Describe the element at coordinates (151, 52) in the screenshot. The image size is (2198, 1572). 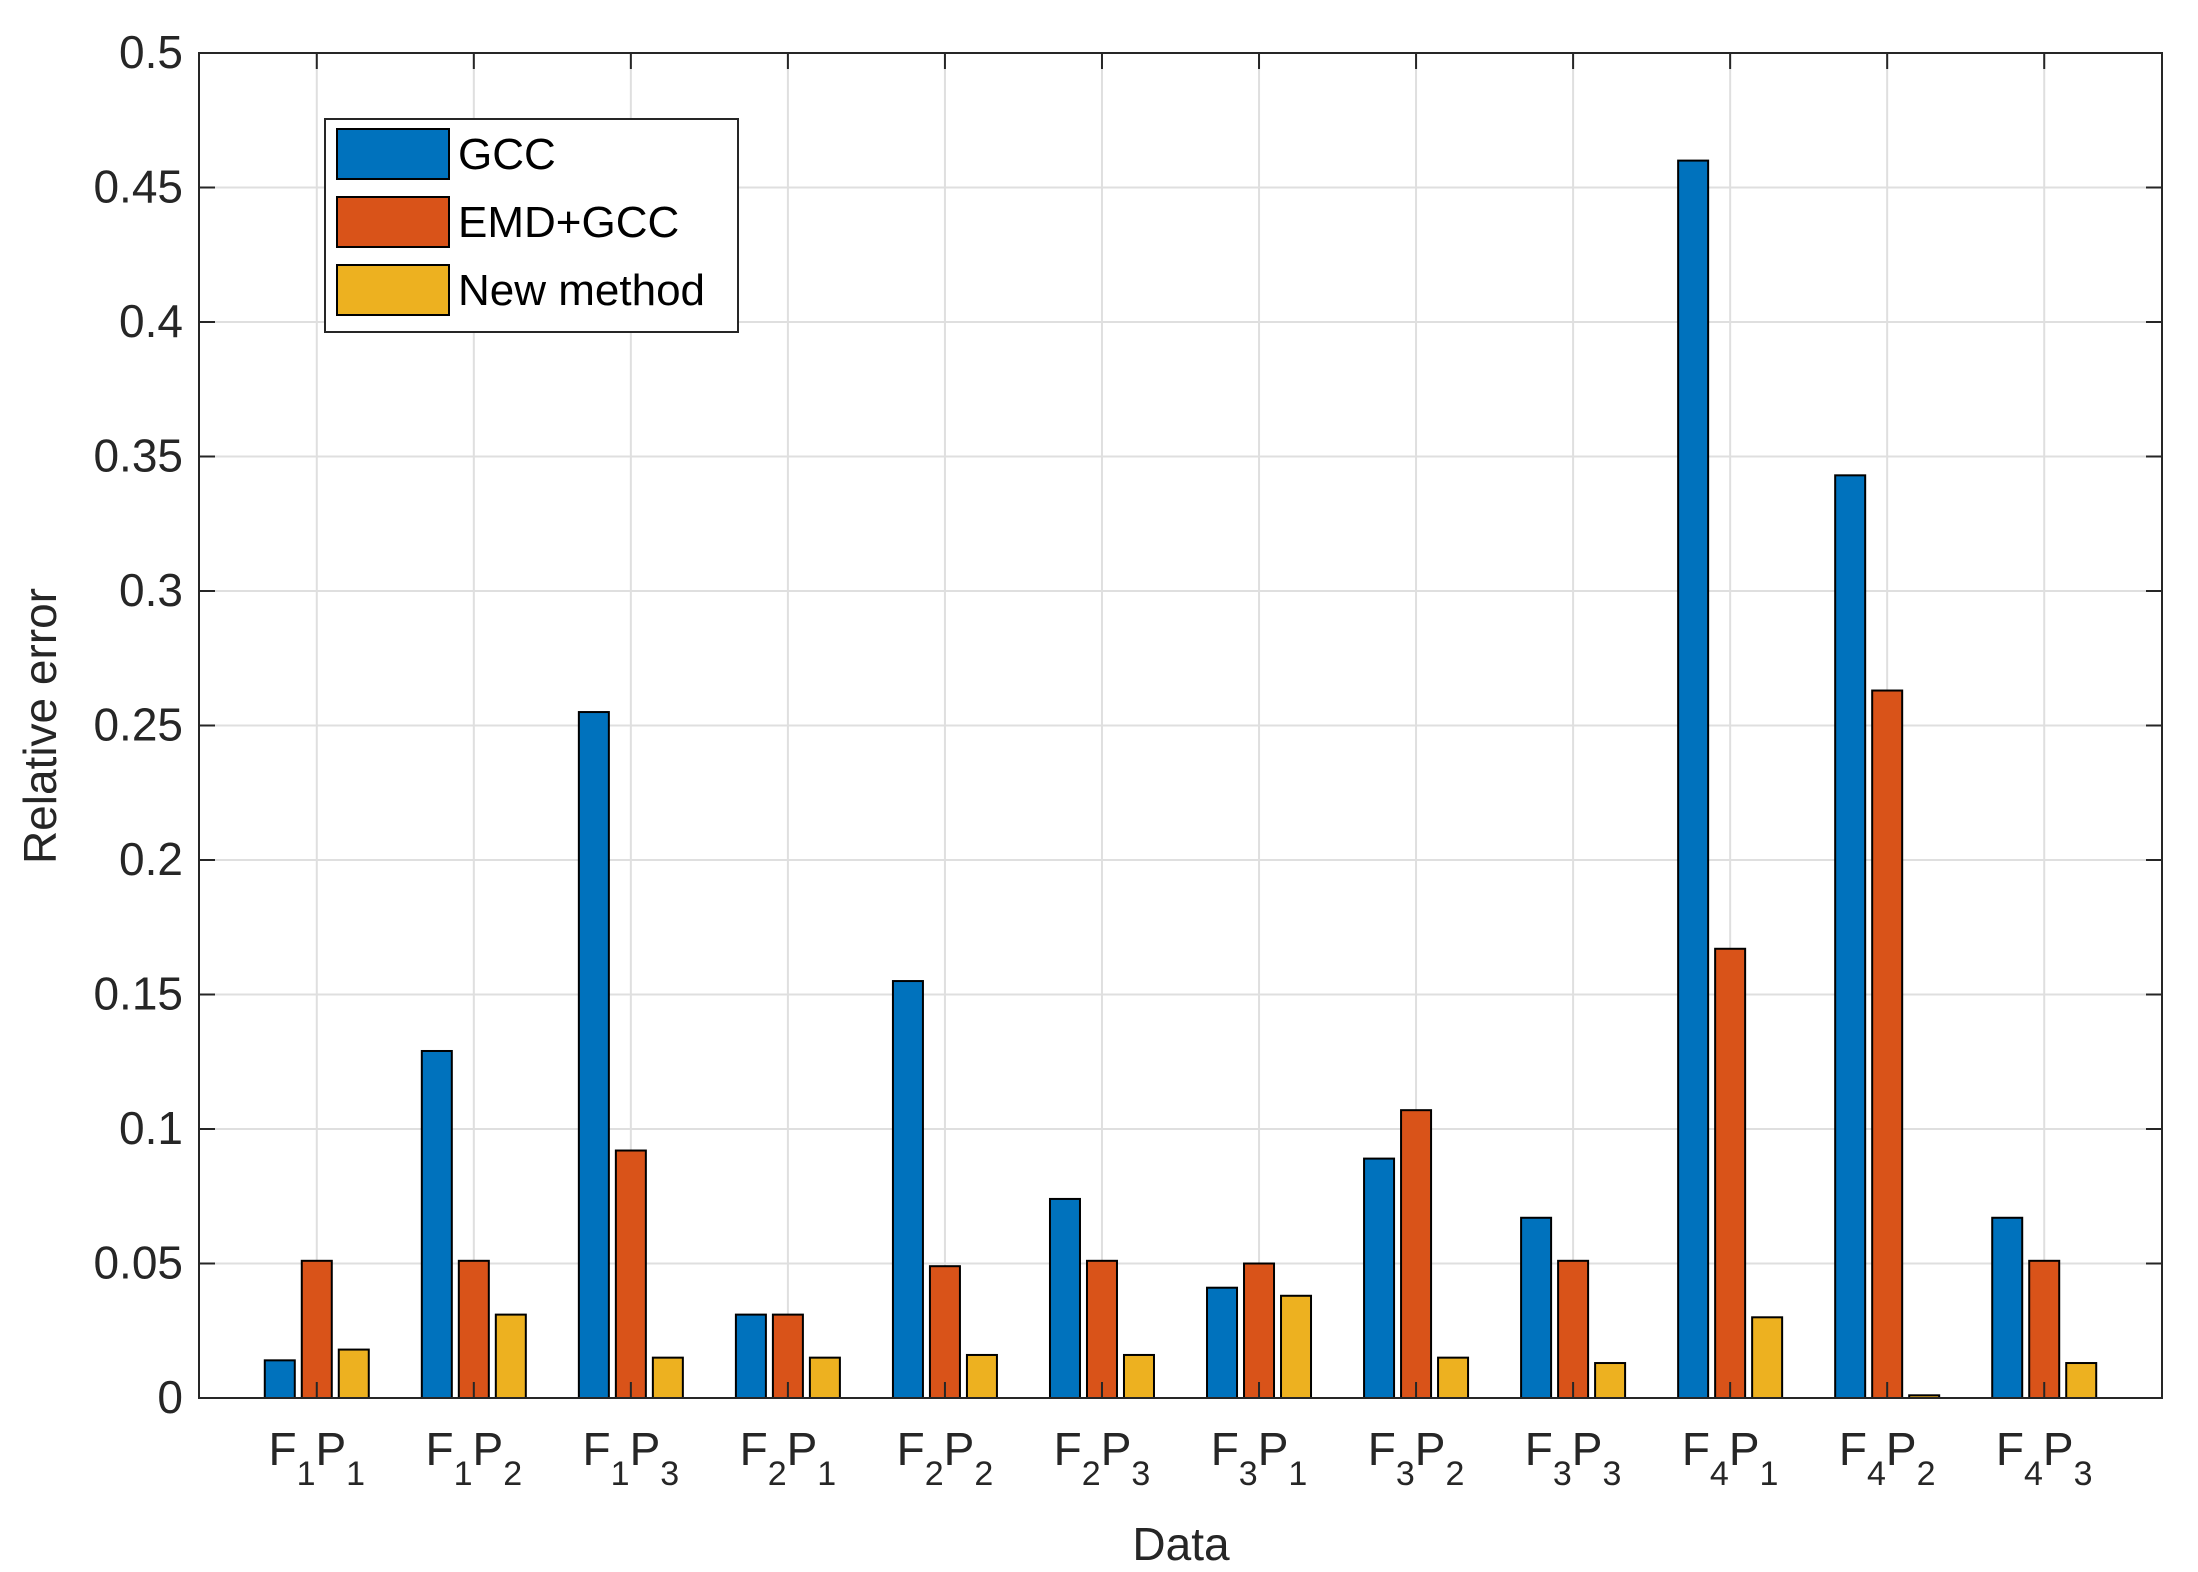
I see `y-tick-label: 0.5` at that location.